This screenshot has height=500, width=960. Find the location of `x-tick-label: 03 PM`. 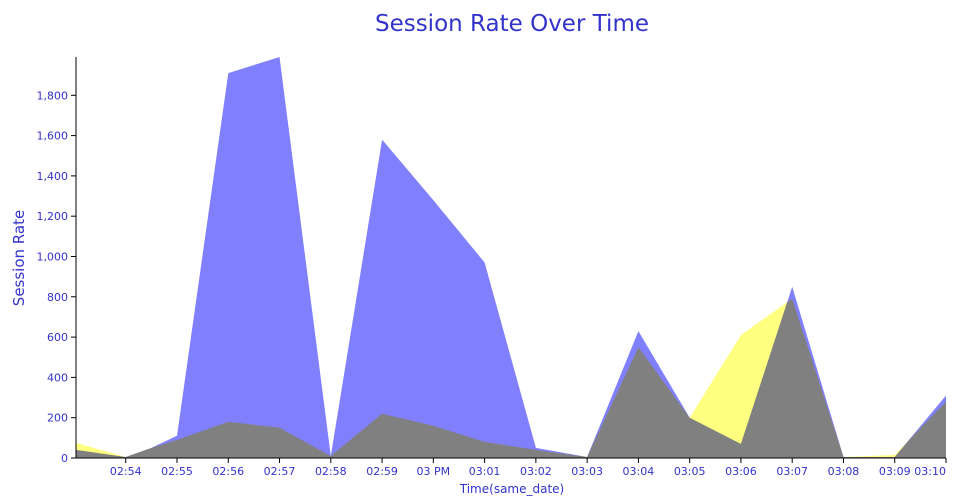

x-tick-label: 03 PM is located at coordinates (434, 471).